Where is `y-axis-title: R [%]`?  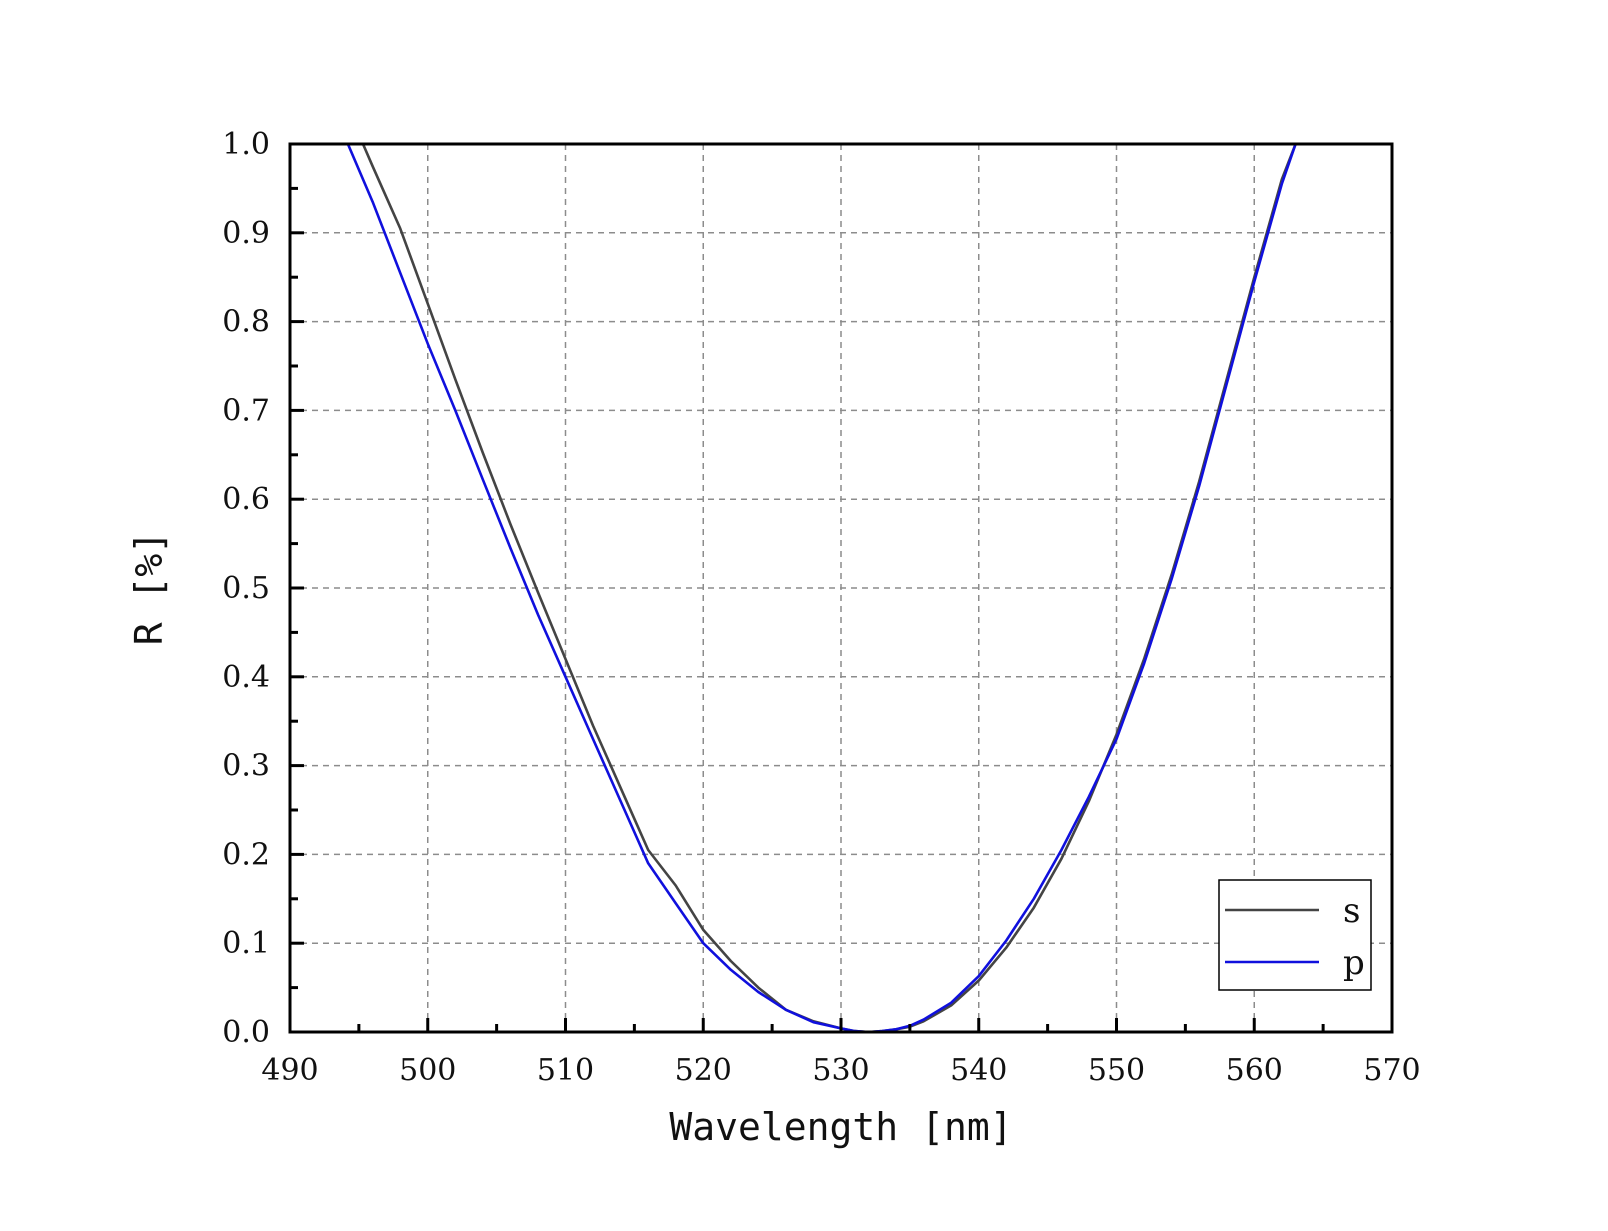
y-axis-title: R [%] is located at coordinates (149, 588).